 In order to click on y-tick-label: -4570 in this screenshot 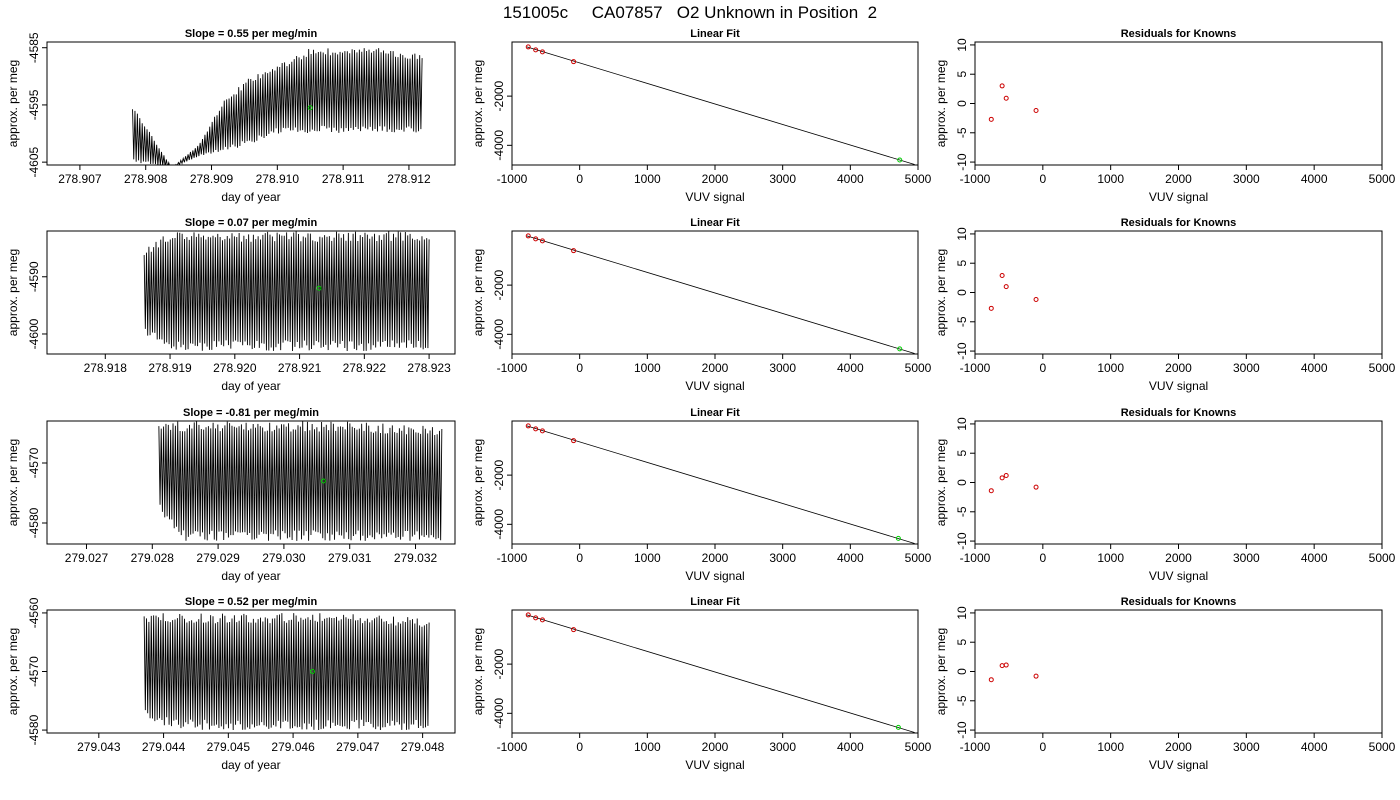, I will do `click(34, 671)`.